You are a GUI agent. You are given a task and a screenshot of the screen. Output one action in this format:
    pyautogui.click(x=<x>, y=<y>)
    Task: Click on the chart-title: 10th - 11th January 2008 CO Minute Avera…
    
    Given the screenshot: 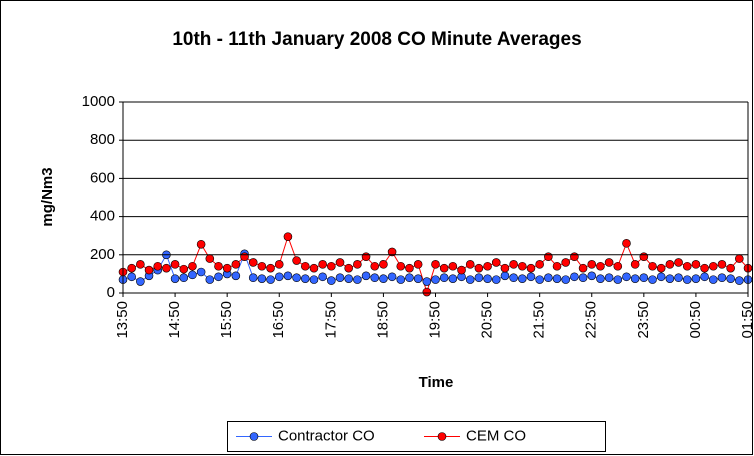 What is the action you would take?
    pyautogui.click(x=376, y=39)
    